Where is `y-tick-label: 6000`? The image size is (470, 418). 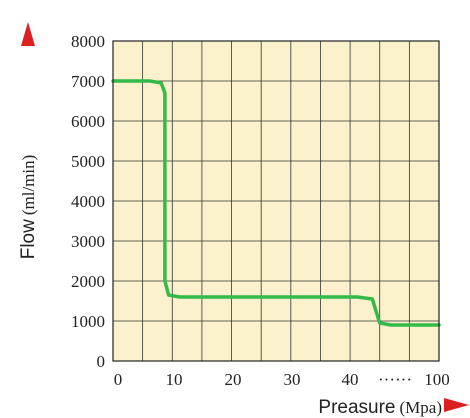
y-tick-label: 6000 is located at coordinates (88, 121).